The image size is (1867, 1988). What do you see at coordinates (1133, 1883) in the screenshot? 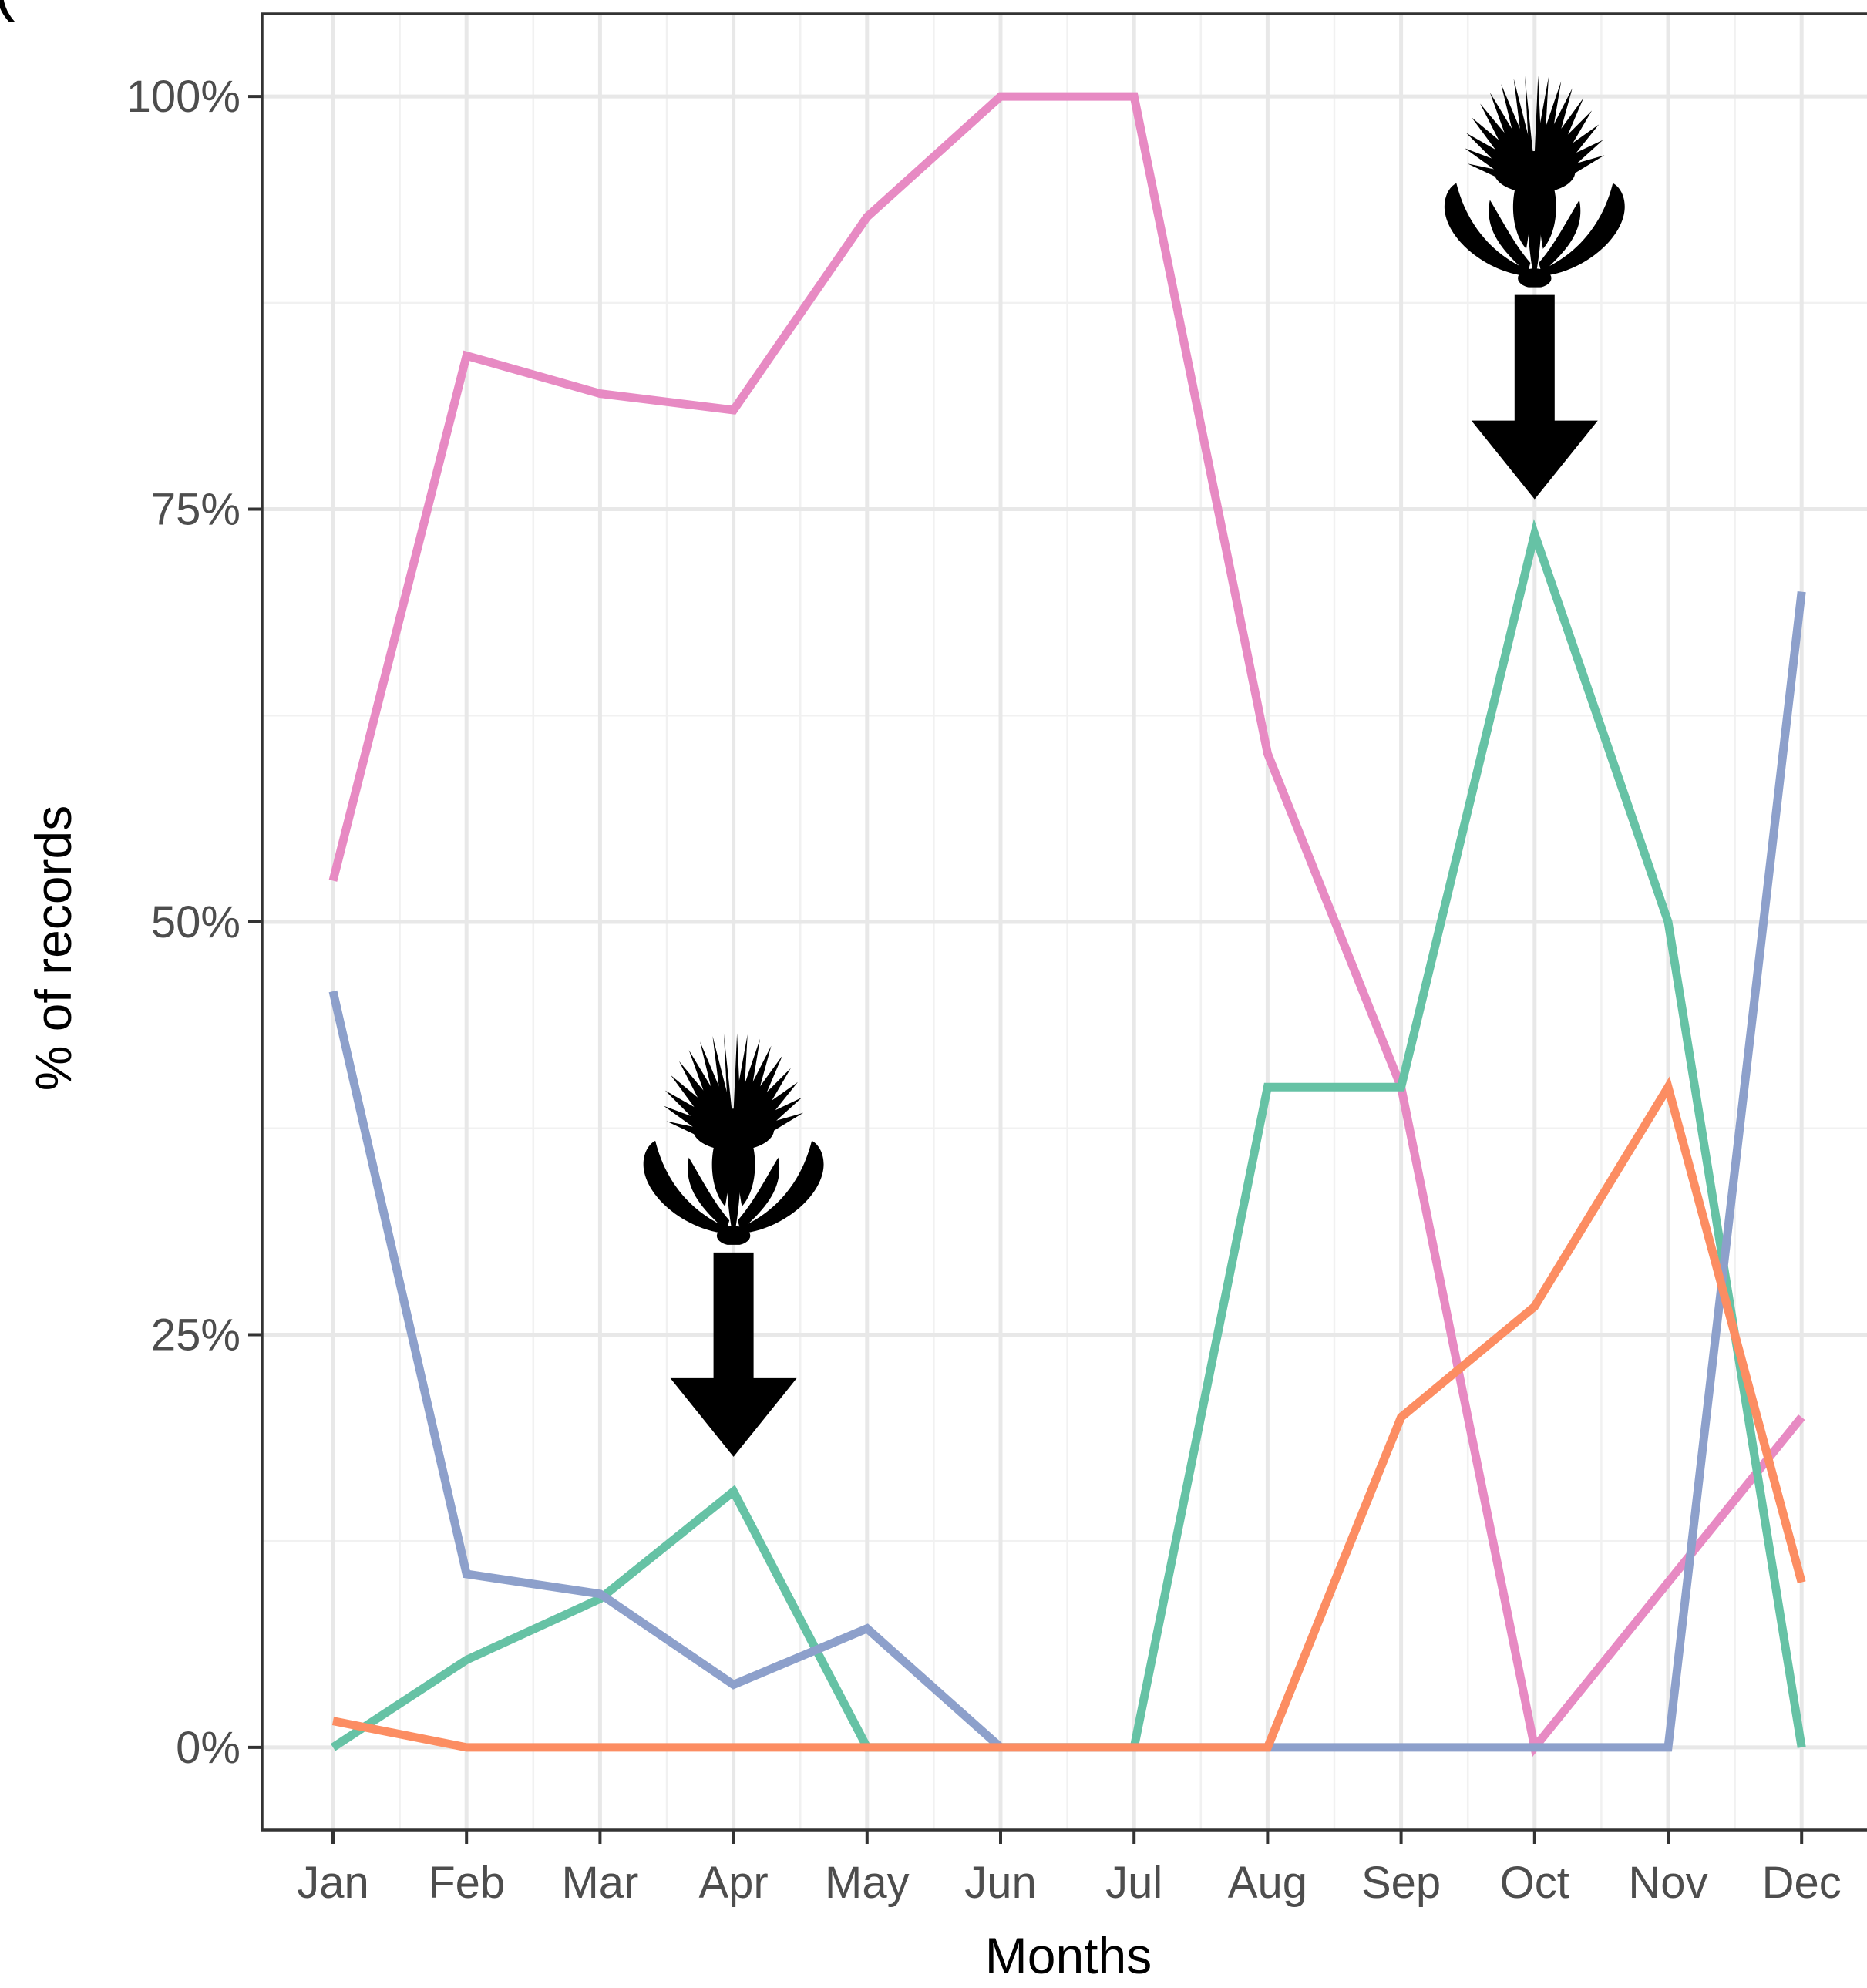
I see `x-tick-label: Jul` at bounding box center [1133, 1883].